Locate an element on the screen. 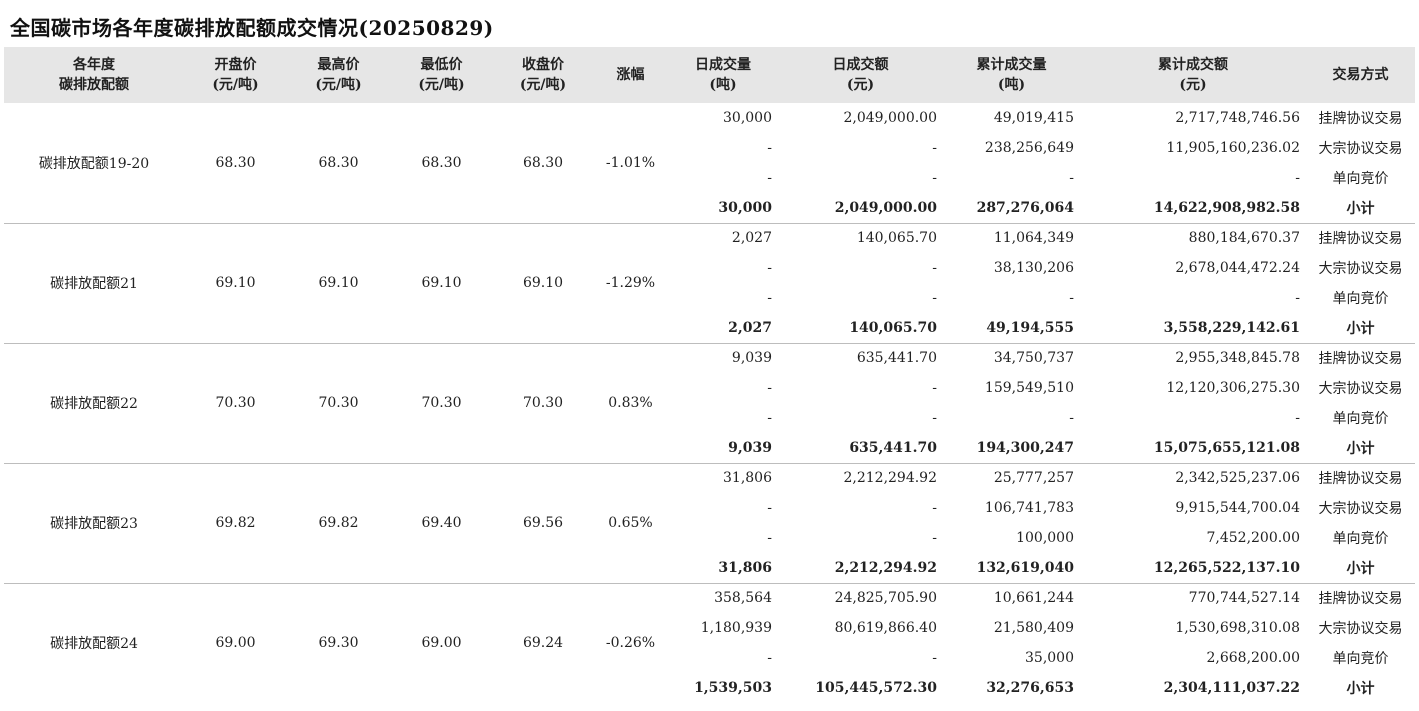 This screenshot has width=1419, height=711. daily-amount-cell: 24,825,705.90 is located at coordinates (885, 598).